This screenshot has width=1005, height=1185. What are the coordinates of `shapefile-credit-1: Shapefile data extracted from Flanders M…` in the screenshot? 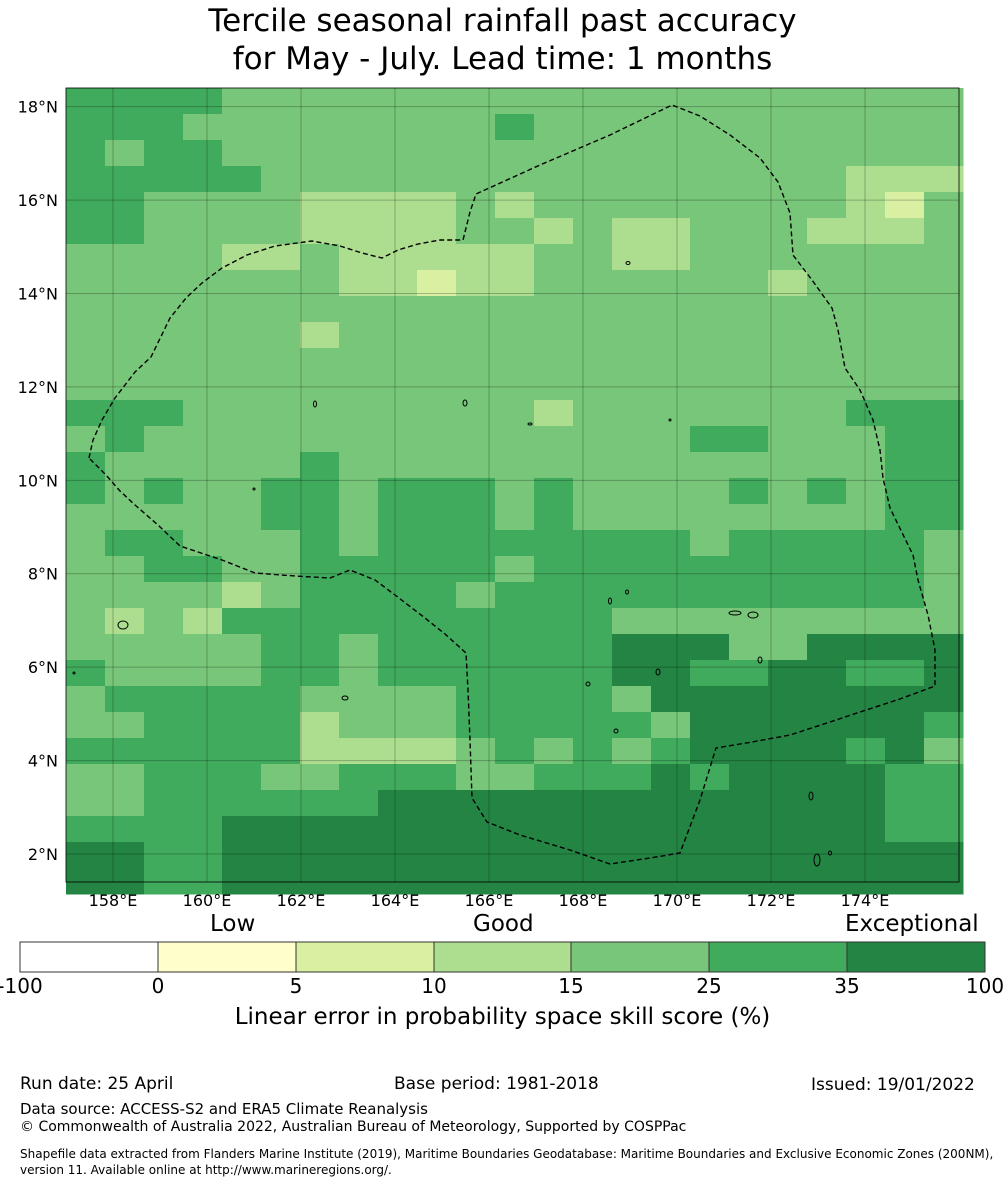 It's located at (507, 1154).